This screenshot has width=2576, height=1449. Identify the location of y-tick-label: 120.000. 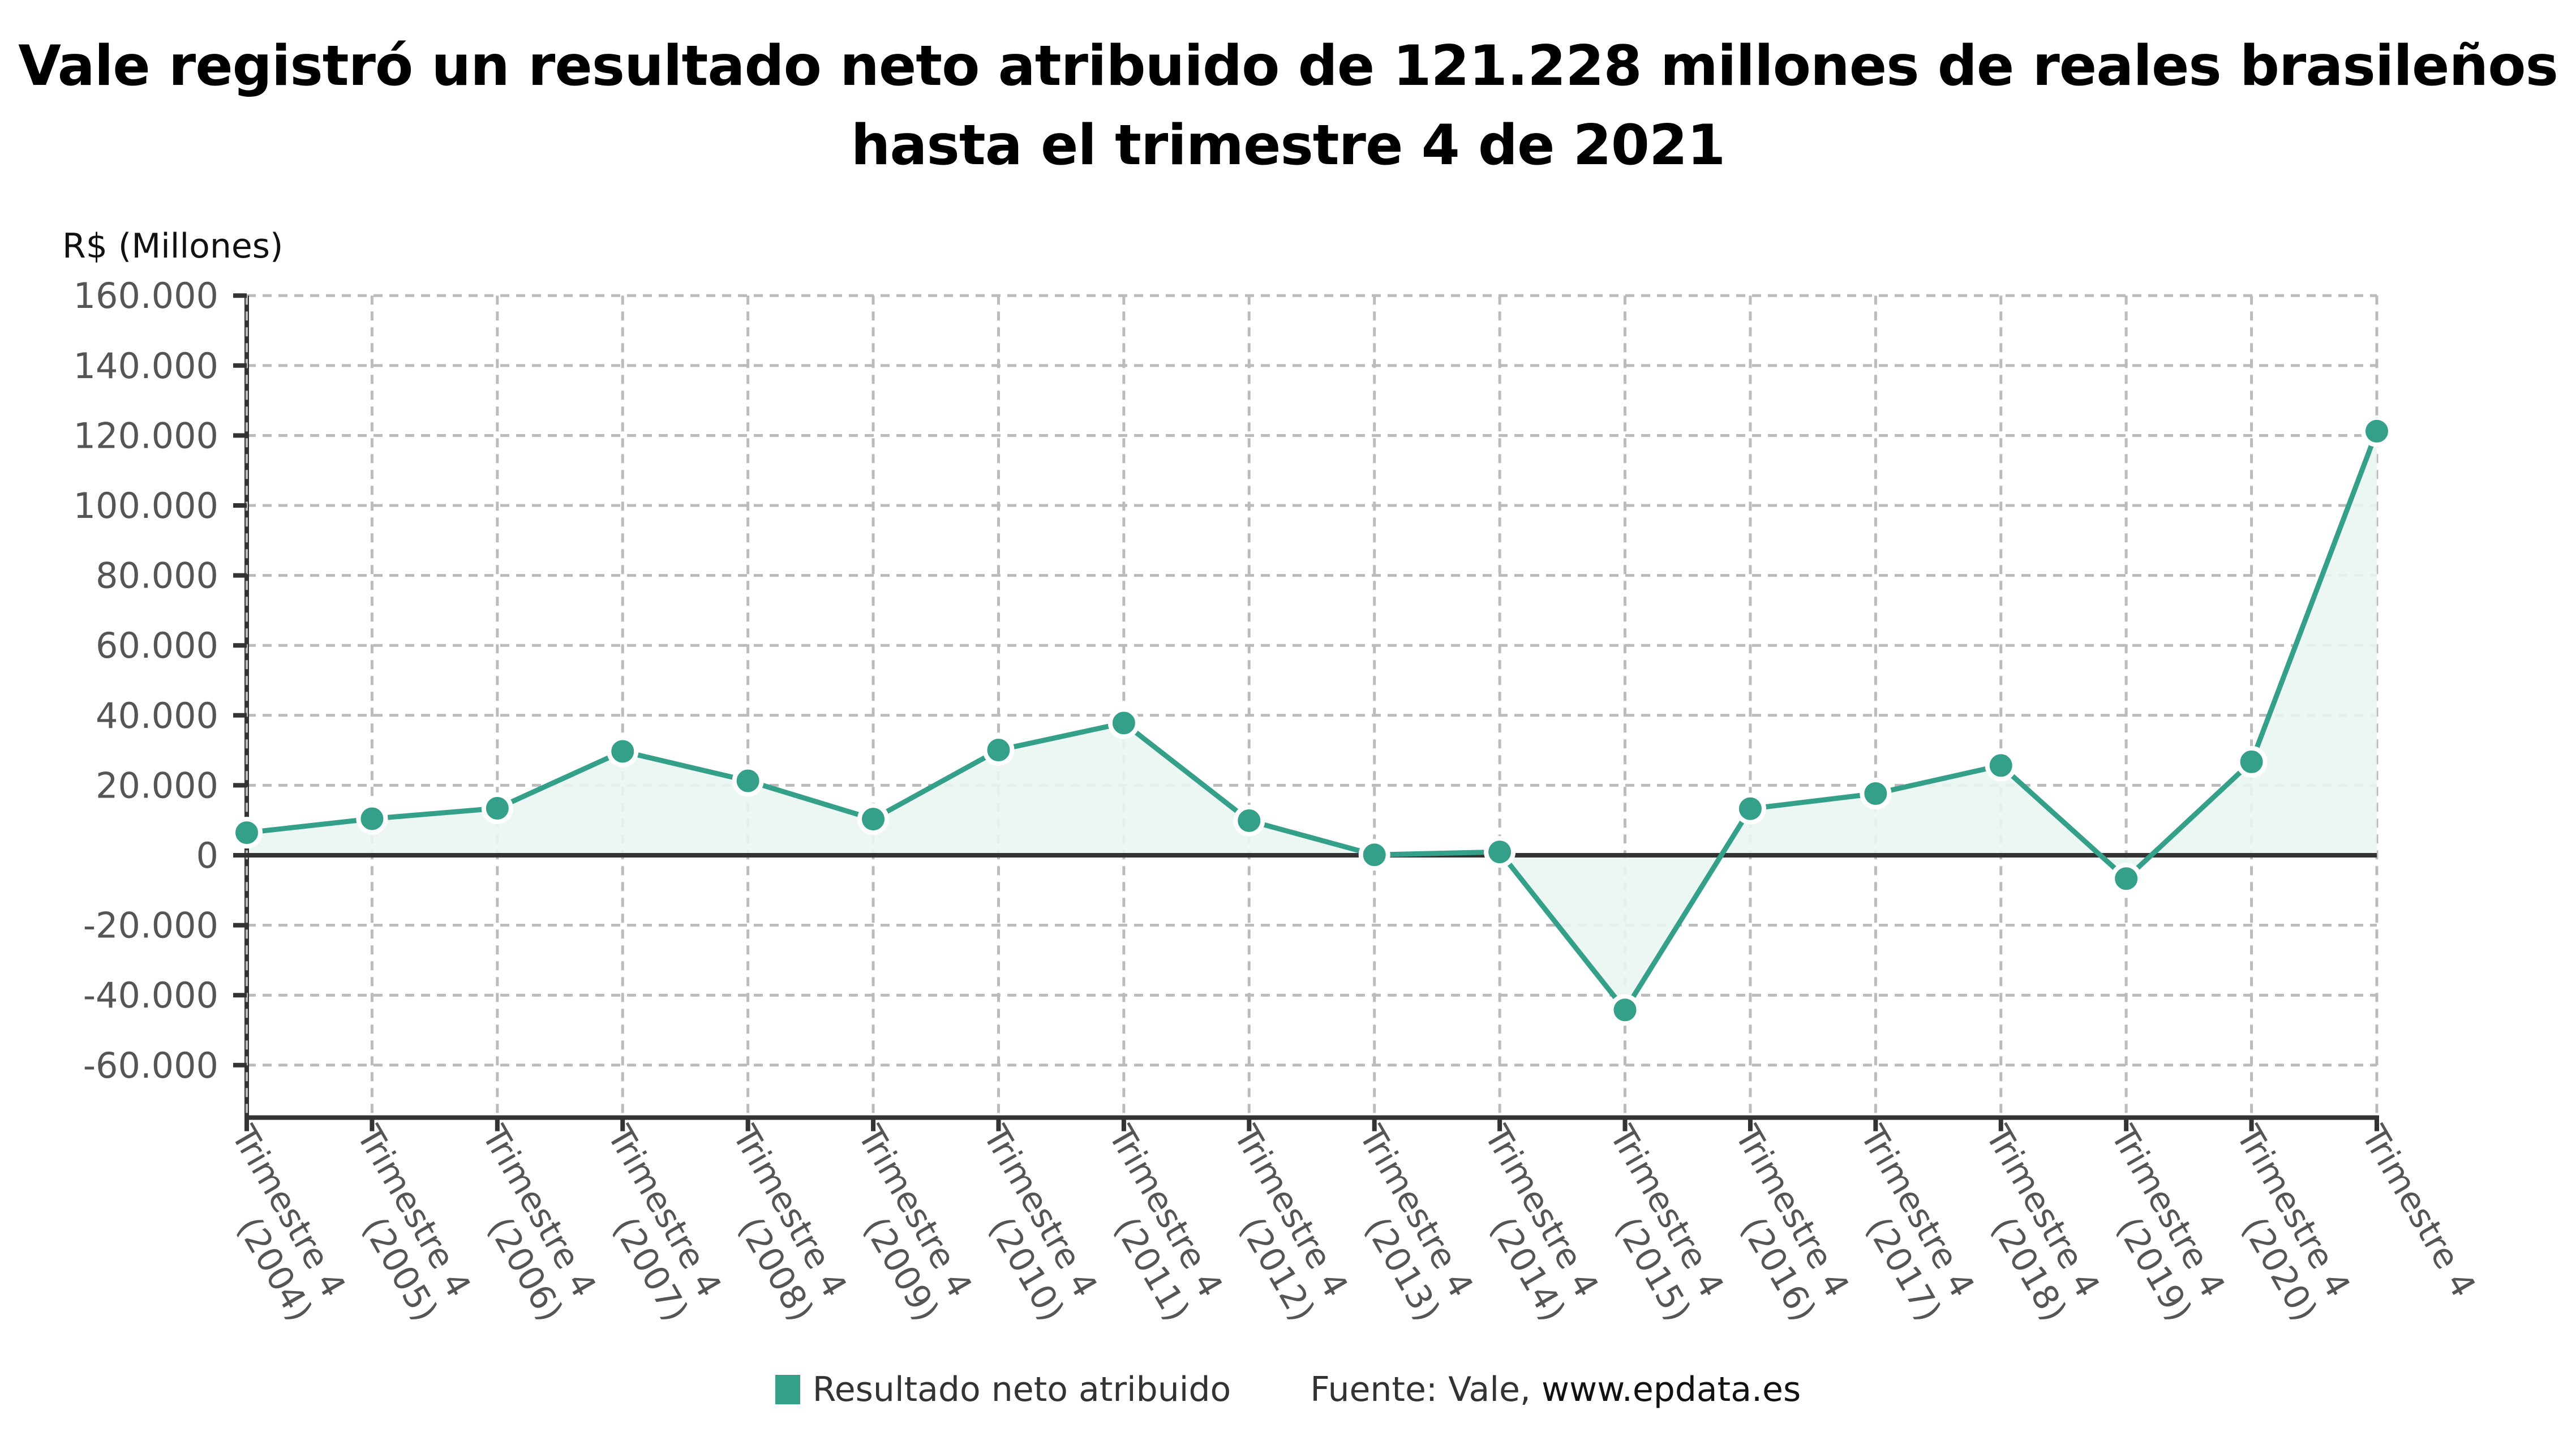
(146, 435).